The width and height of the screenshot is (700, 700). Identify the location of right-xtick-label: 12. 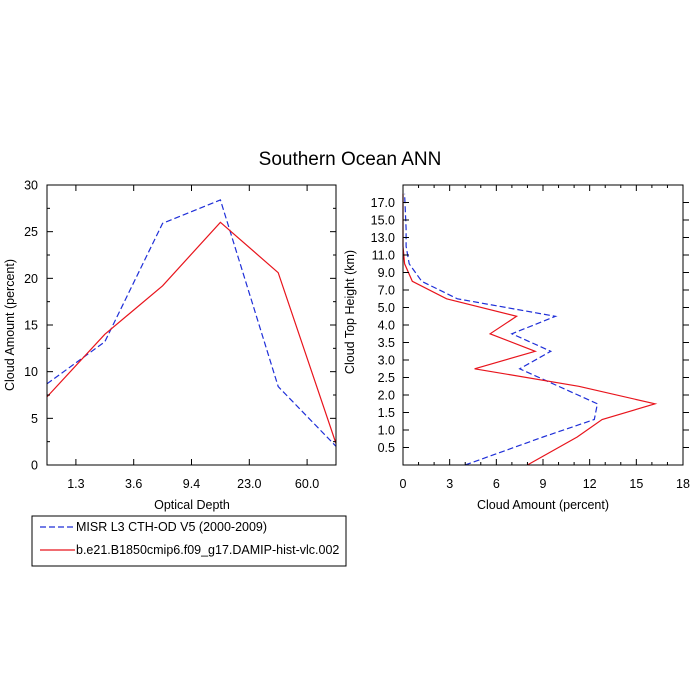
(590, 484).